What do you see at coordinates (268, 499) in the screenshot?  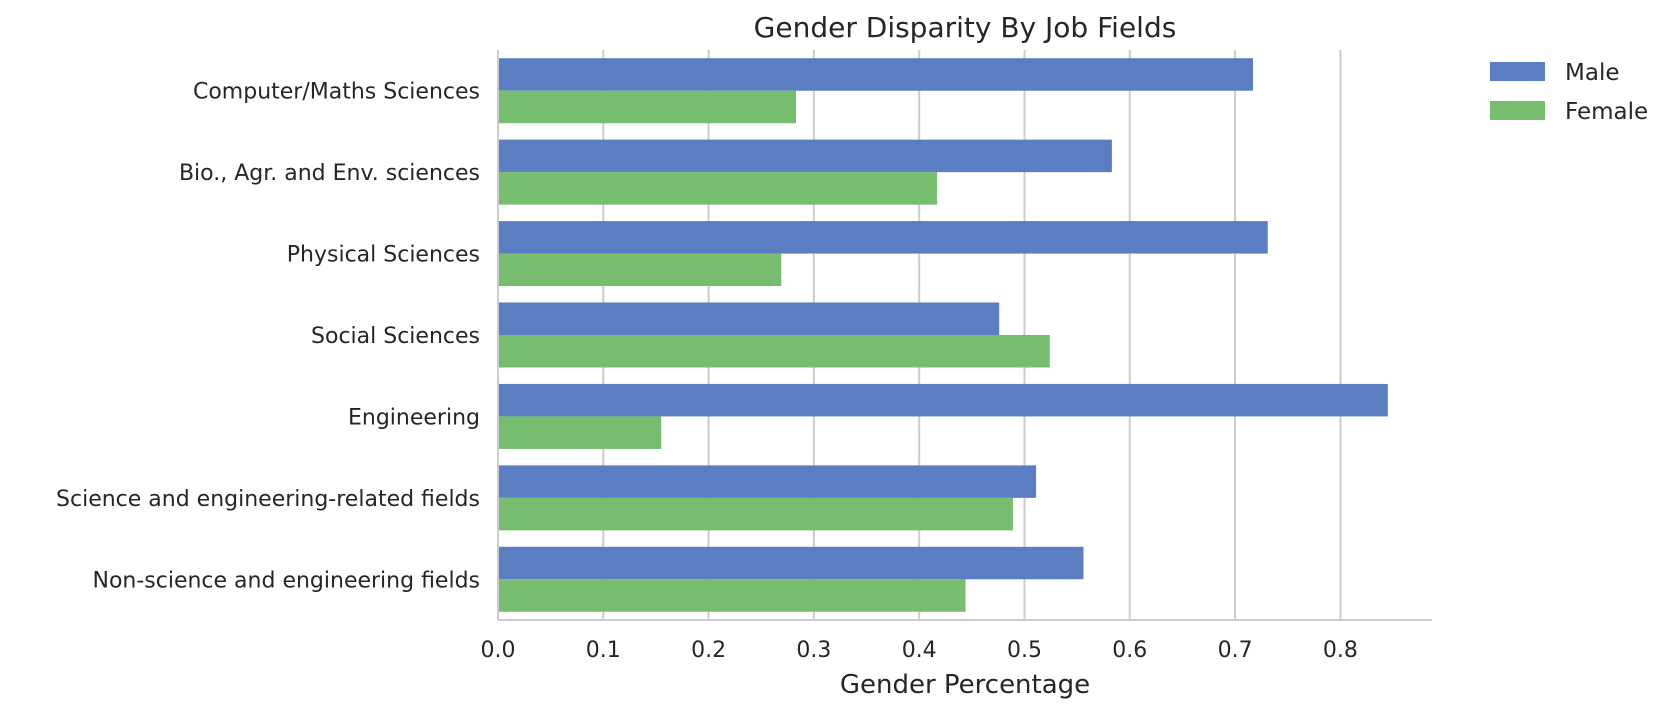 I see `y-tick-label: Science and engineering-related fields` at bounding box center [268, 499].